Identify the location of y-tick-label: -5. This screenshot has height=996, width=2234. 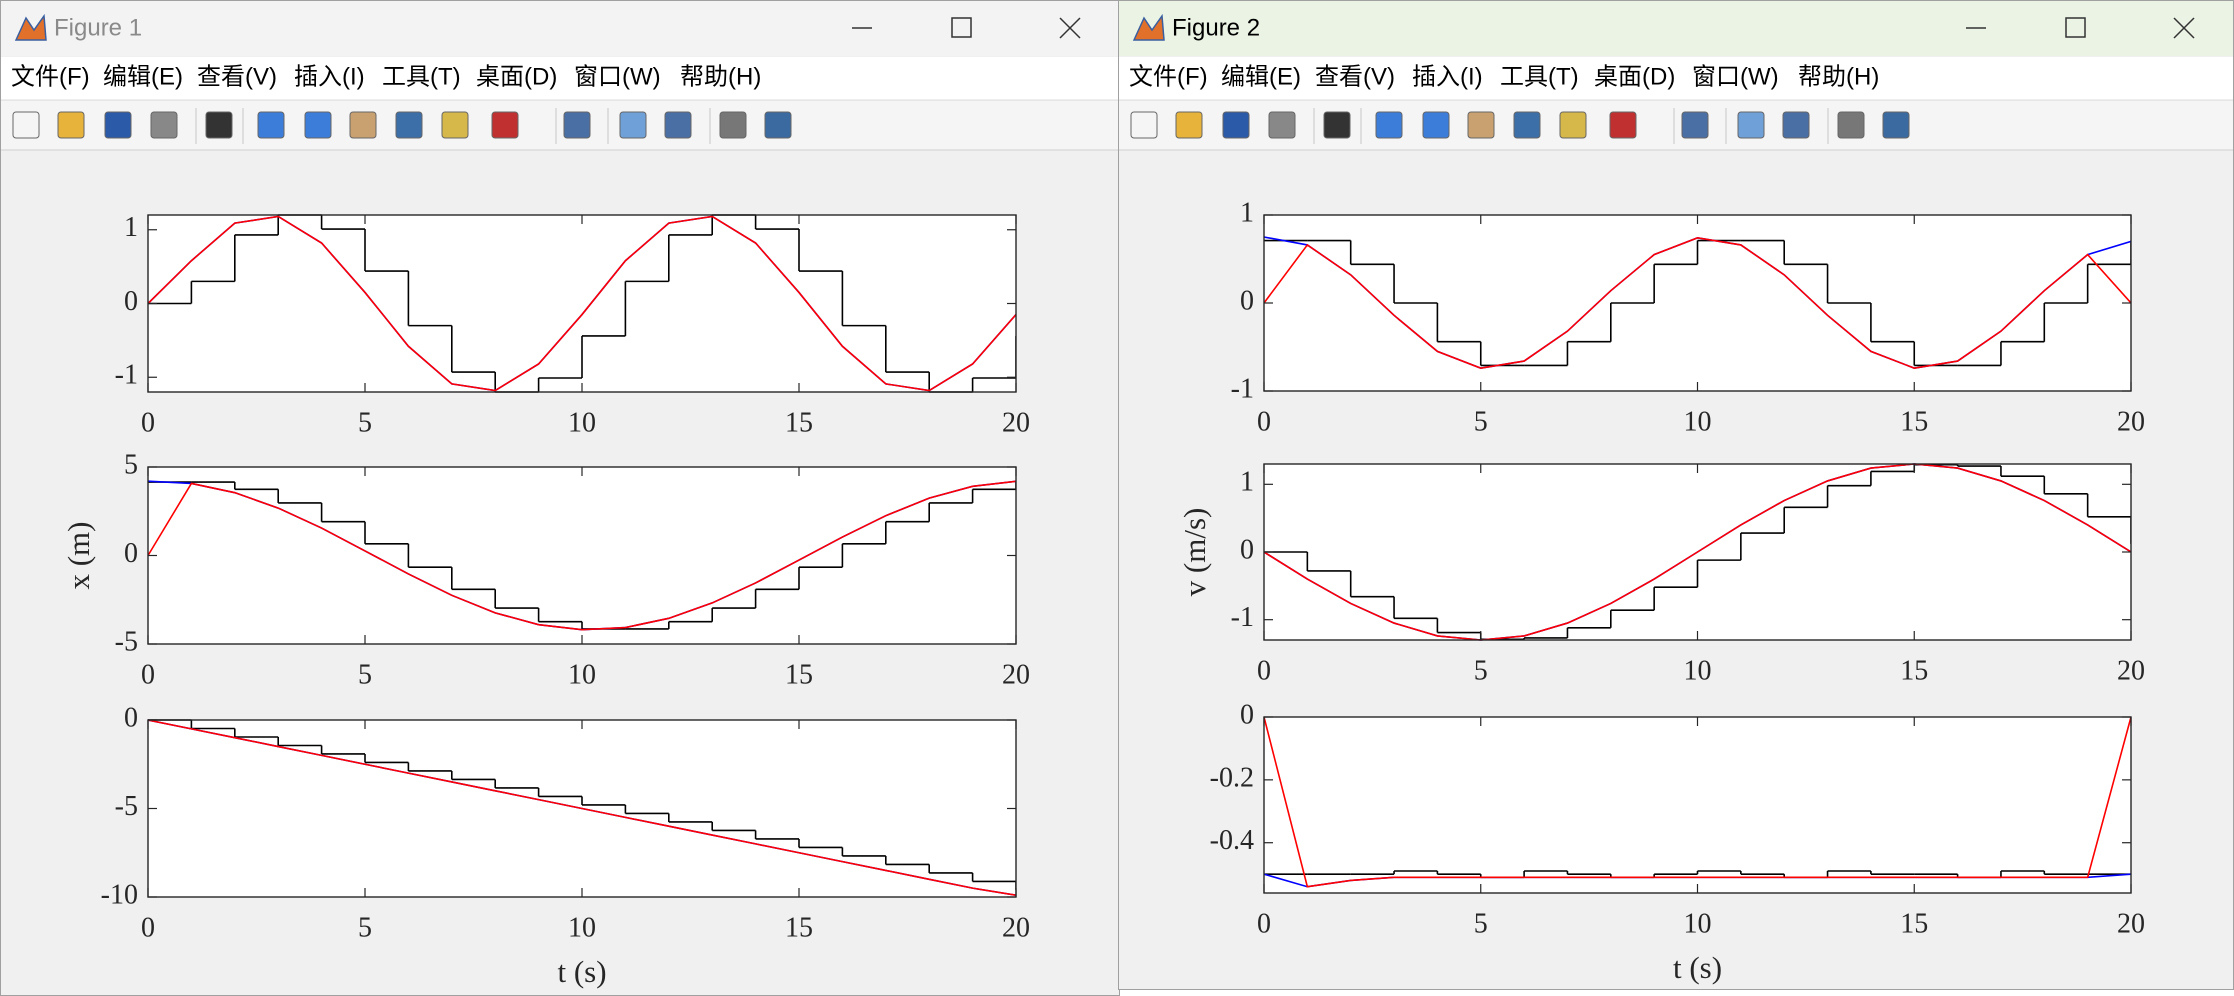
(126, 641).